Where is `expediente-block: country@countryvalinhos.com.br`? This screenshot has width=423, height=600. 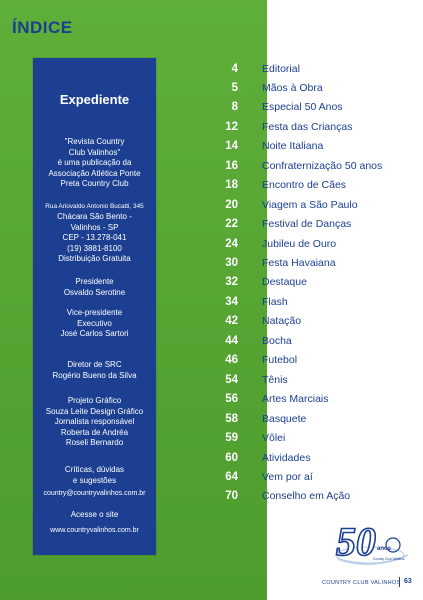 expediente-block: country@countryvalinhos.com.br is located at coordinates (94, 493).